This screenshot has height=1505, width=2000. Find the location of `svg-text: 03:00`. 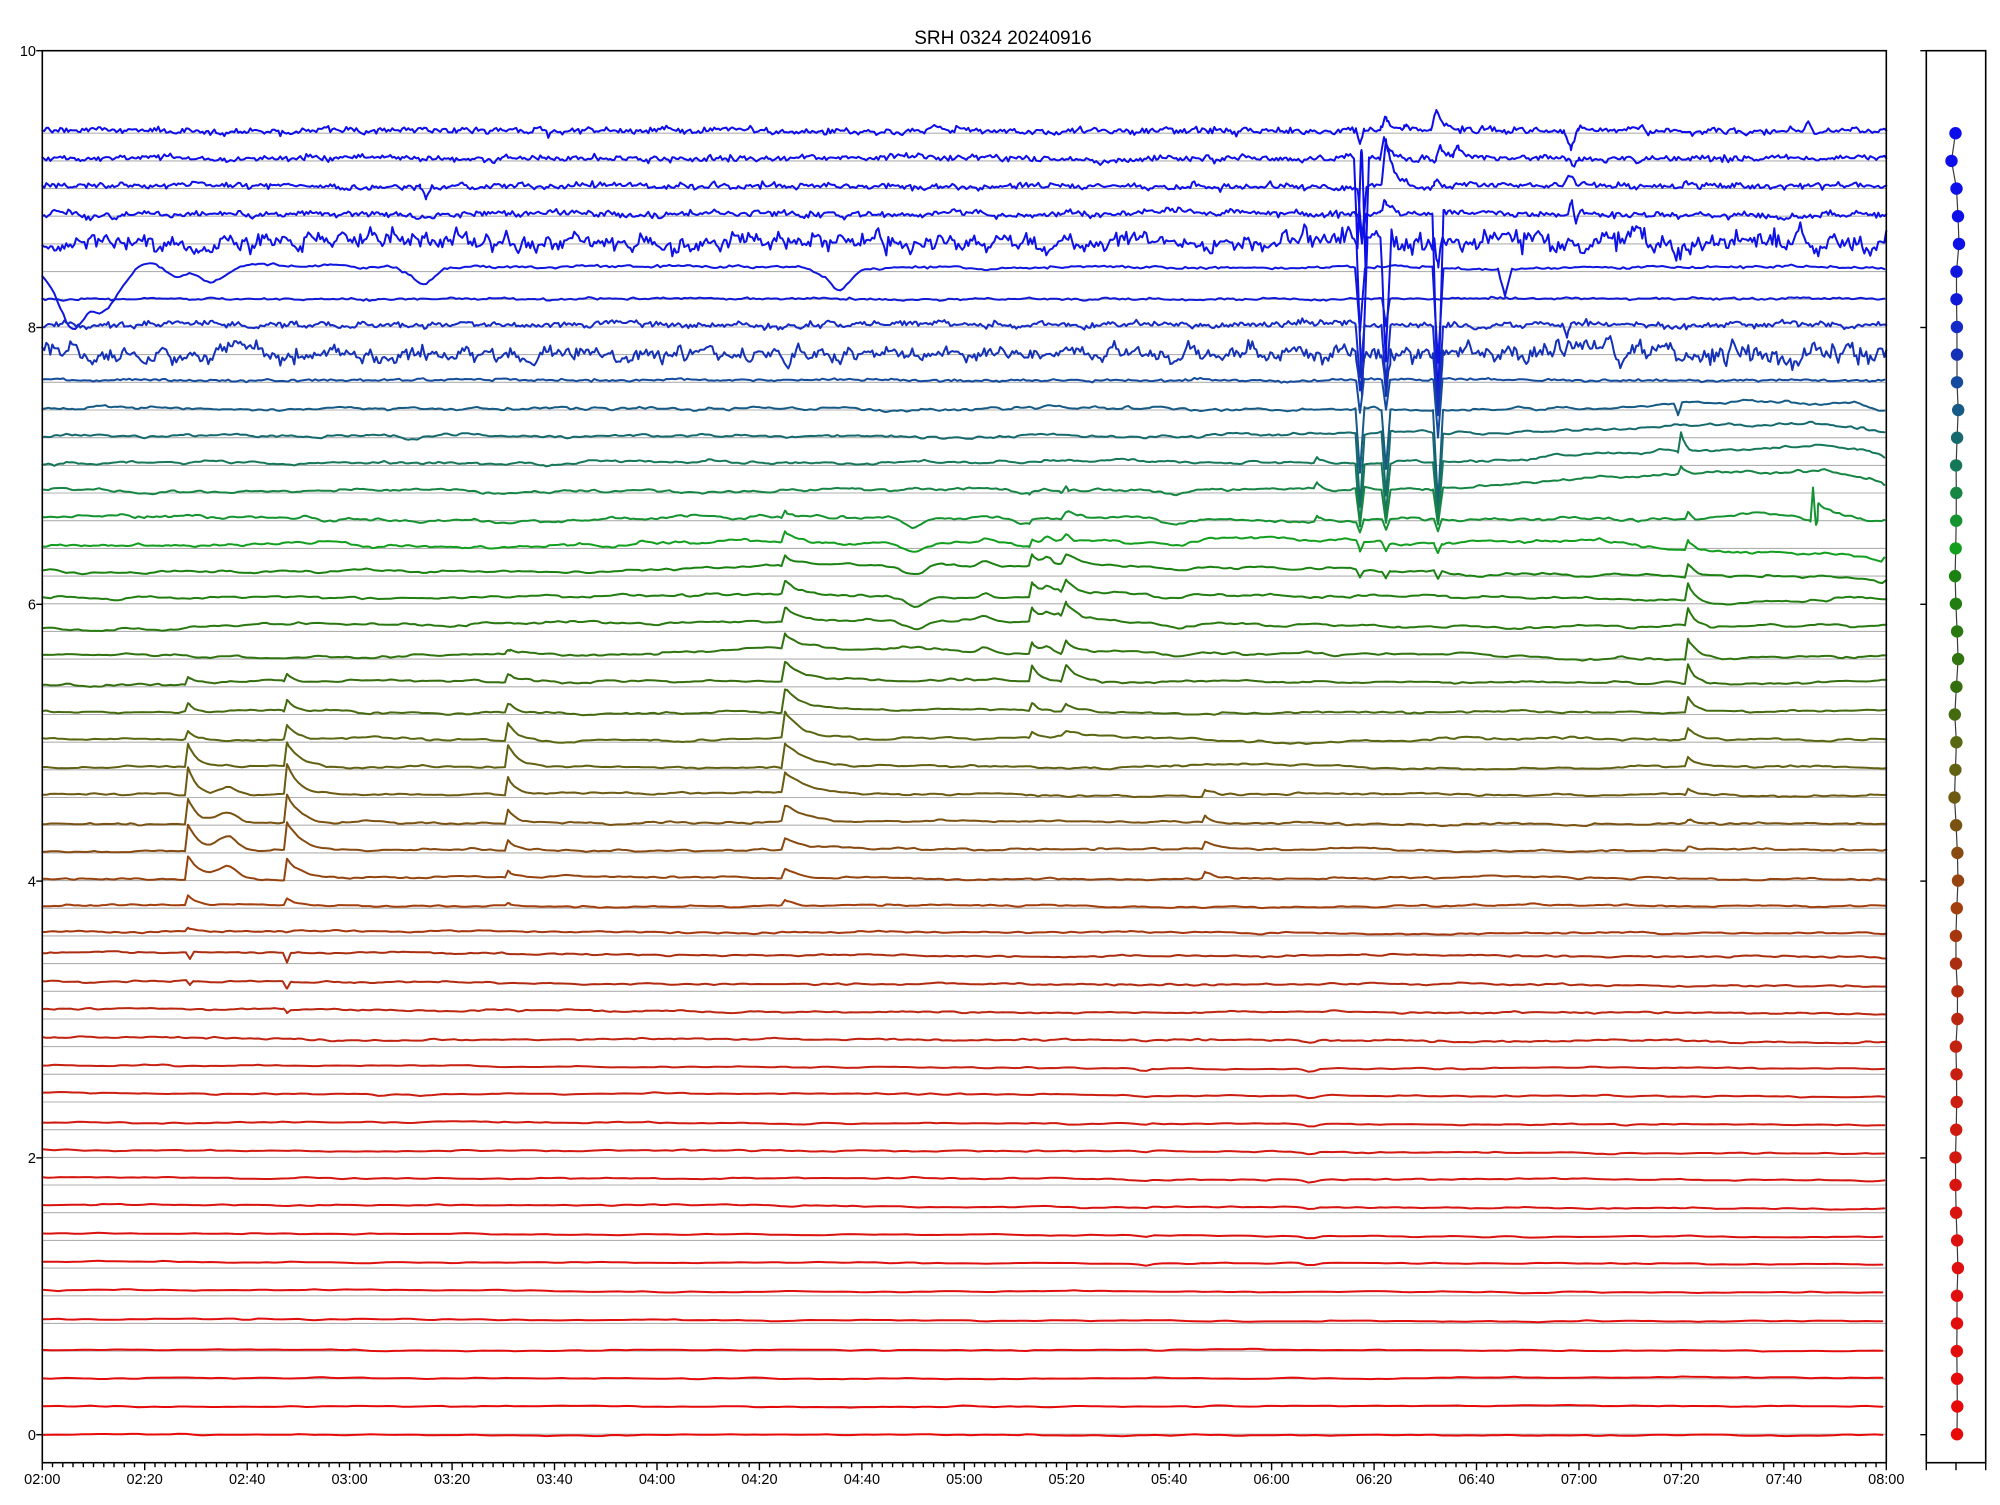

svg-text: 03:00 is located at coordinates (349, 1480).